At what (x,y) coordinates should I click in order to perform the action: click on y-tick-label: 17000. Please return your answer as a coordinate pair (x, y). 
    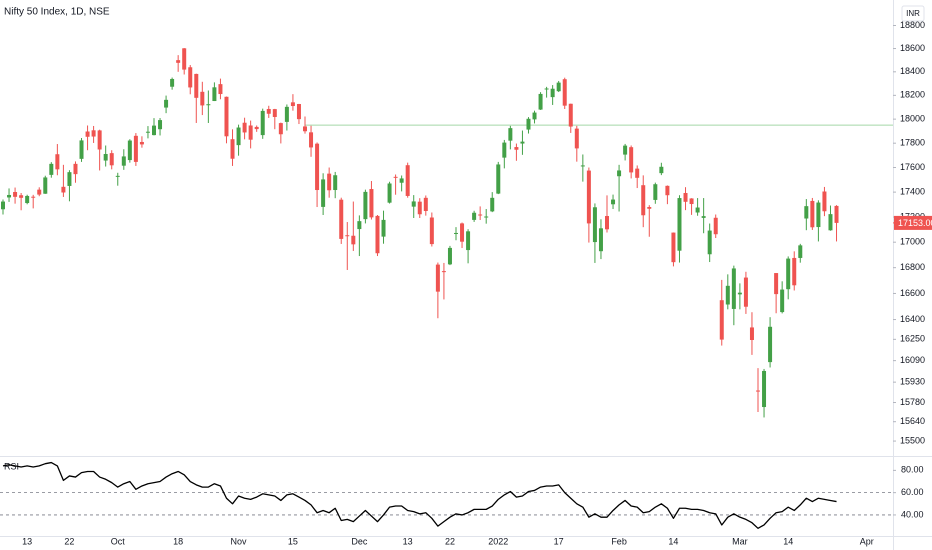
    Looking at the image, I should click on (912, 242).